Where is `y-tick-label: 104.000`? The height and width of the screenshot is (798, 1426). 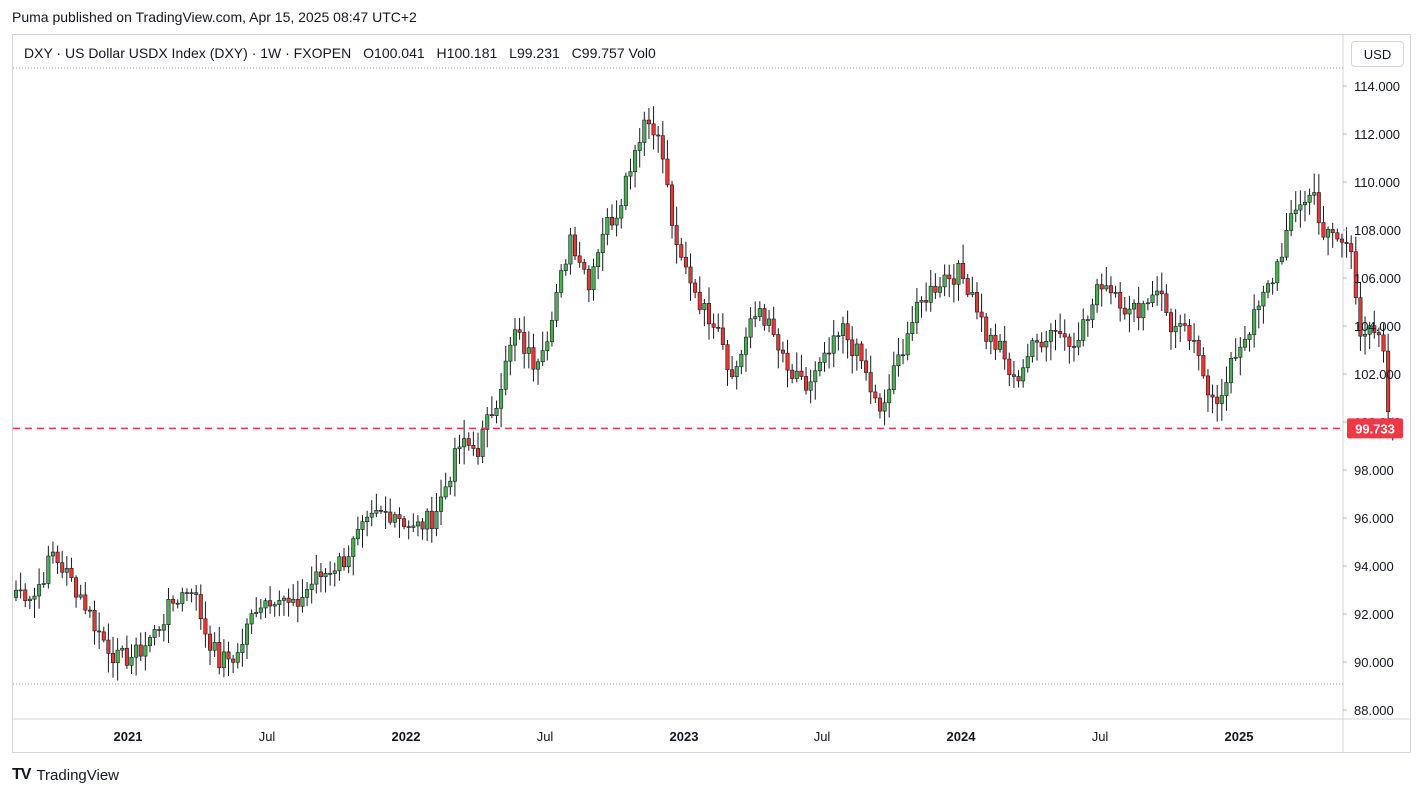 y-tick-label: 104.000 is located at coordinates (1377, 326).